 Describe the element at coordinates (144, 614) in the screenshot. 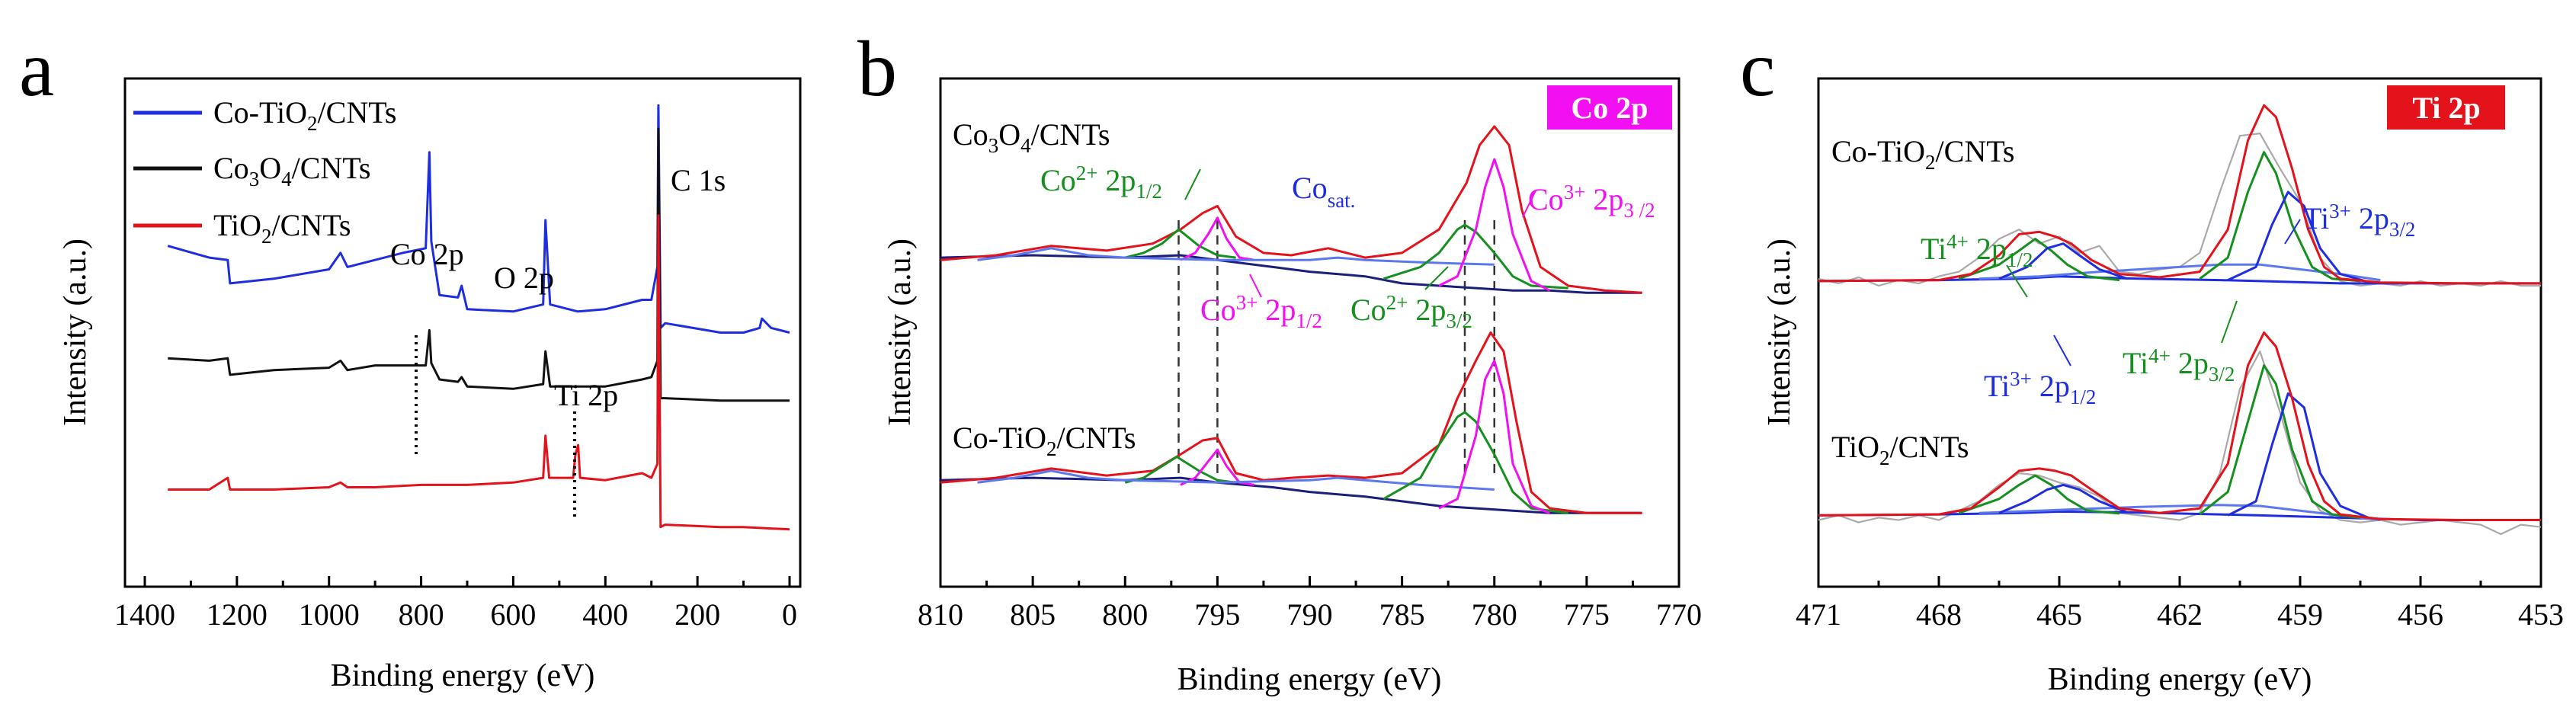

I see `x-tick-label-a: 1400` at that location.